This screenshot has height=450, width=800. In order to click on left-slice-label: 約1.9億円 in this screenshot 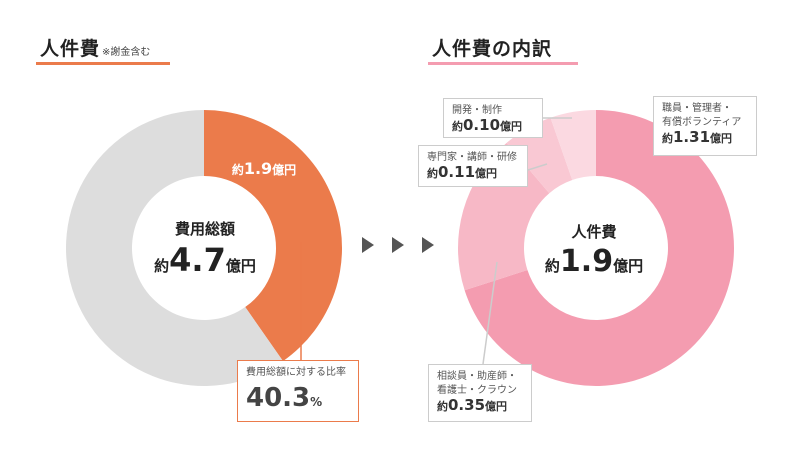, I will do `click(264, 168)`.